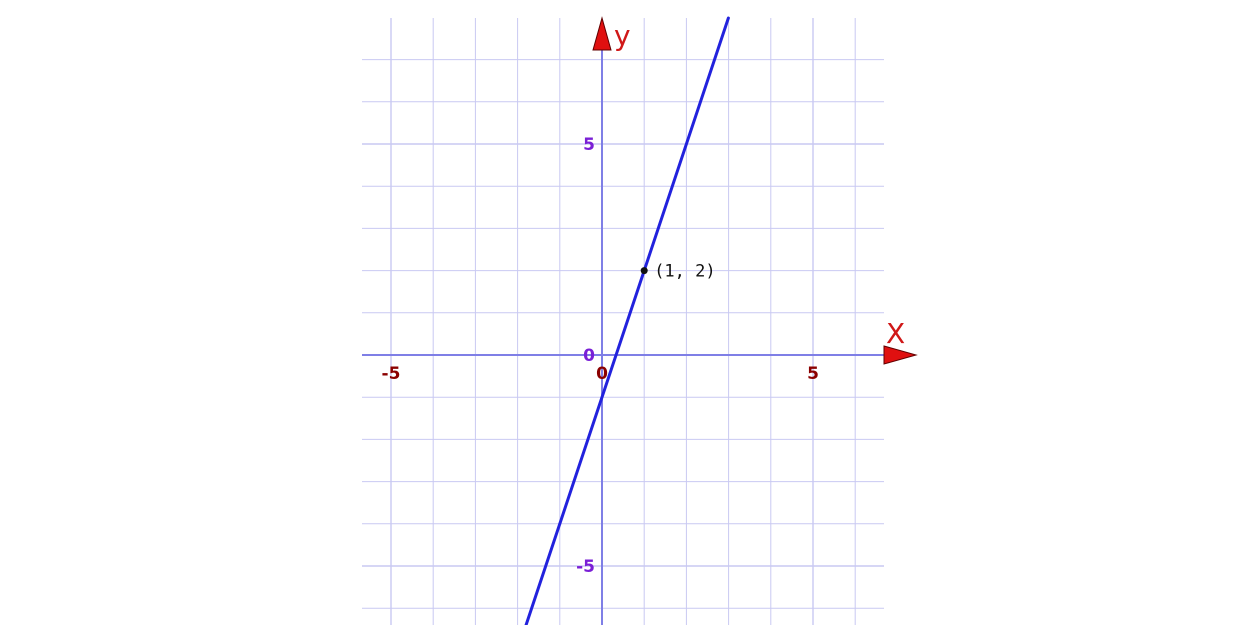 The image size is (1250, 625). Describe the element at coordinates (589, 356) in the screenshot. I see `y-tick-label: 0` at that location.